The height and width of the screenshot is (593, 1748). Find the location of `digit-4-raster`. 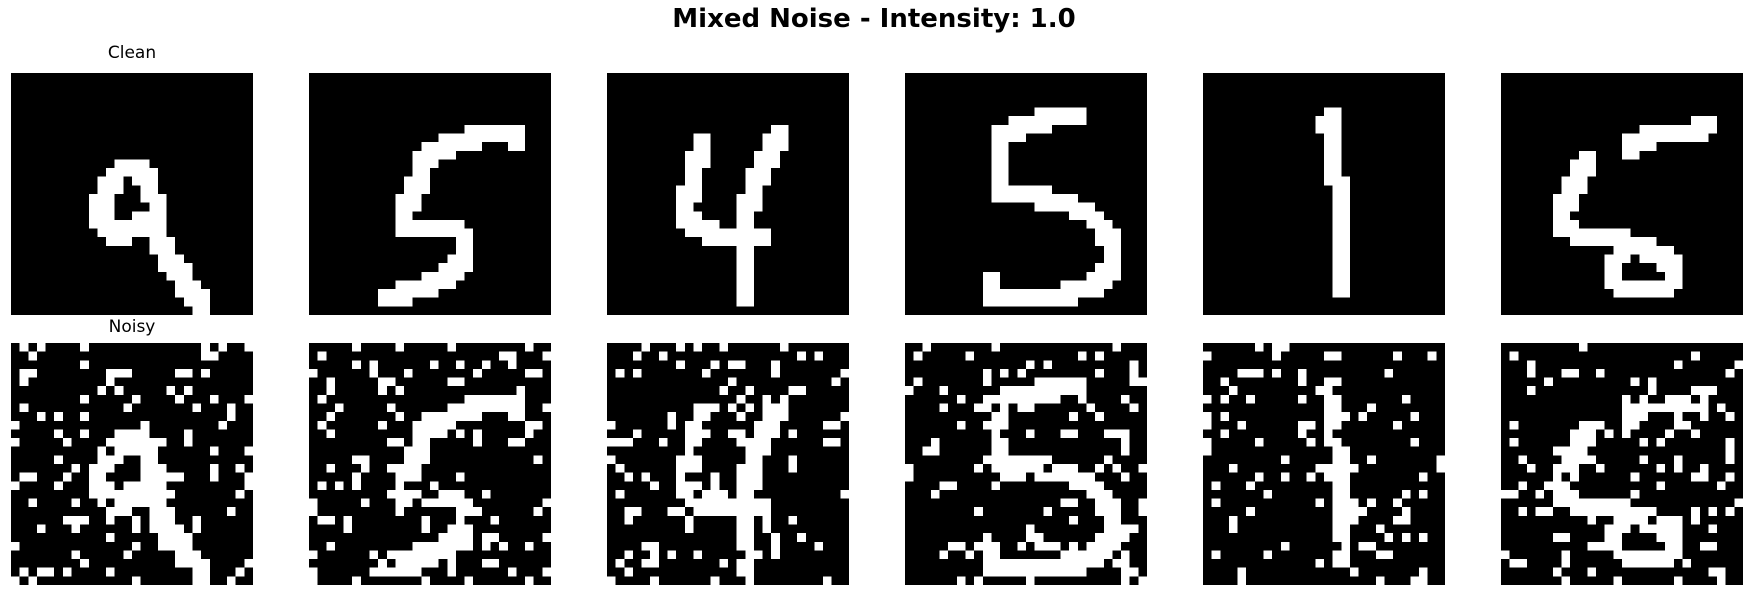

digit-4-raster is located at coordinates (728, 194).